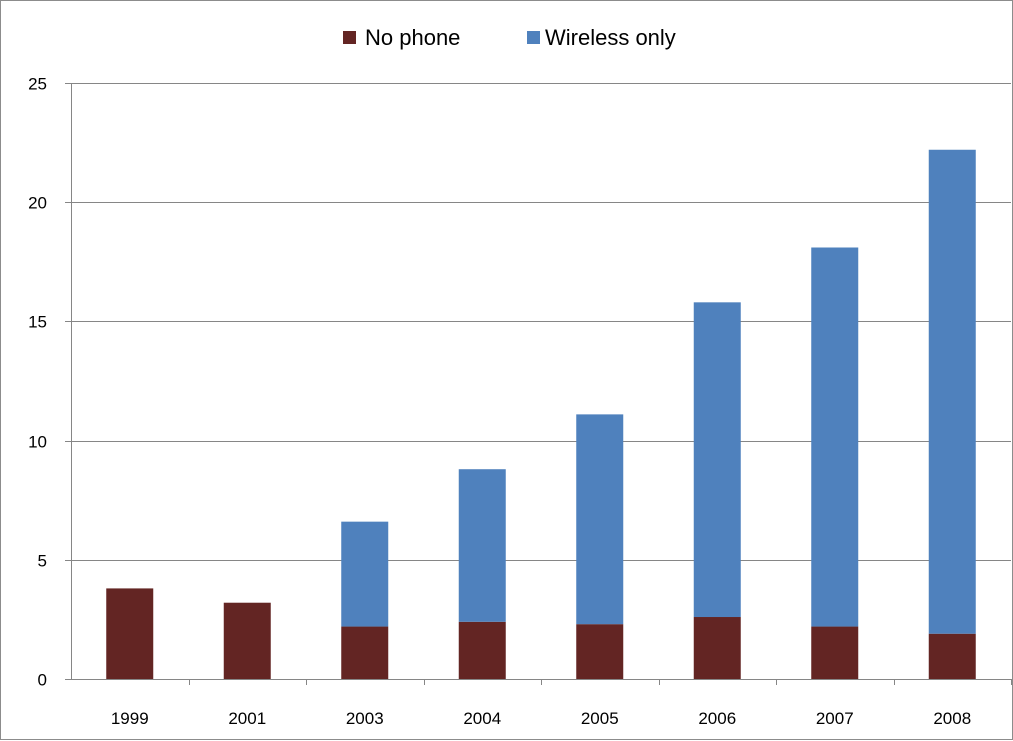 Image resolution: width=1013 pixels, height=741 pixels. I want to click on x-tick-label: 2003, so click(365, 718).